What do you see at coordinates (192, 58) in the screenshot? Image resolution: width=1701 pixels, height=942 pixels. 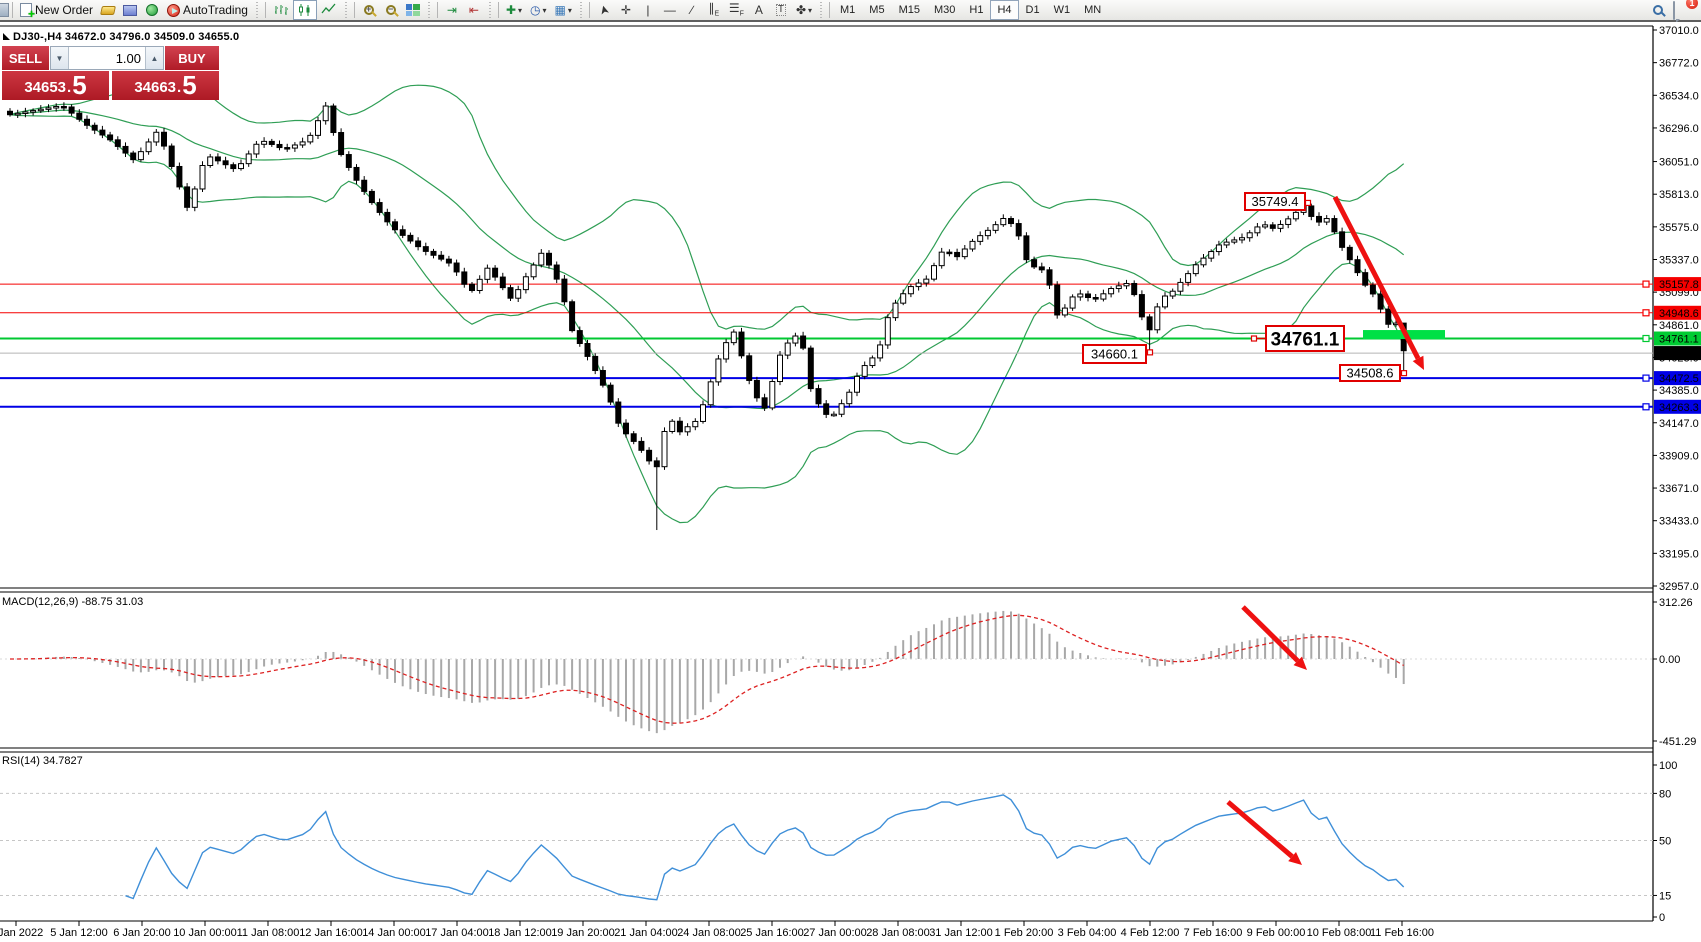 I see `buy-button: BUY` at bounding box center [192, 58].